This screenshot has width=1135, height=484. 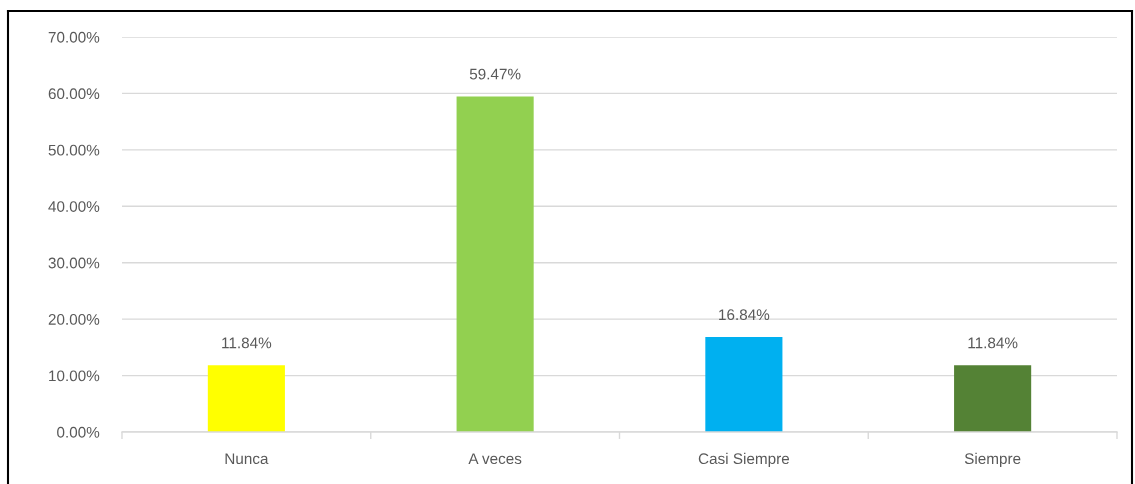 I want to click on data-label: 16.84%, so click(x=744, y=315).